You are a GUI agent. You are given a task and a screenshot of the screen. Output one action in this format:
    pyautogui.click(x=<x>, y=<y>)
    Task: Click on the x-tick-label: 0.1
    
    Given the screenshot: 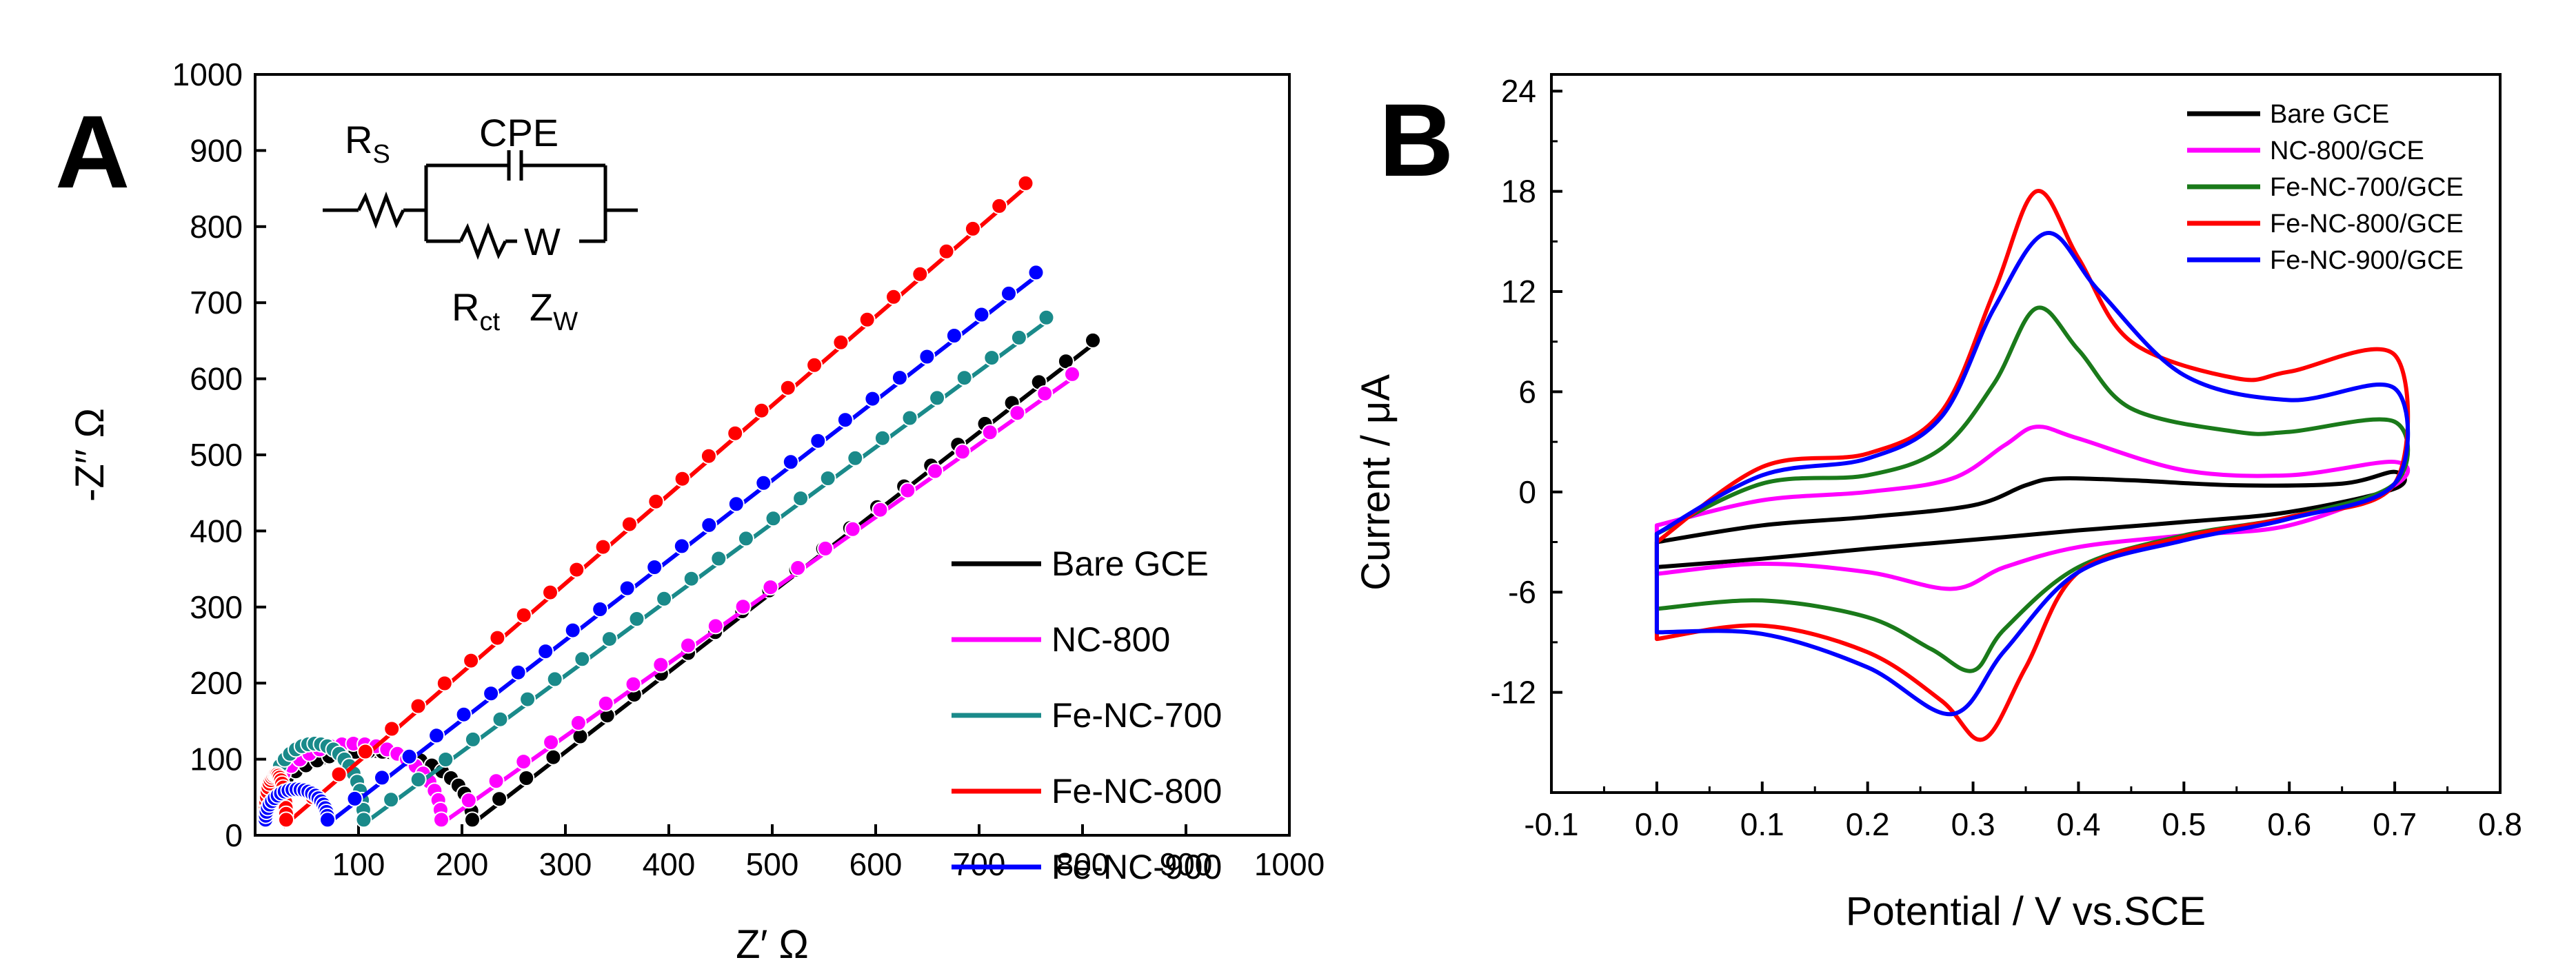 What is the action you would take?
    pyautogui.click(x=1762, y=824)
    